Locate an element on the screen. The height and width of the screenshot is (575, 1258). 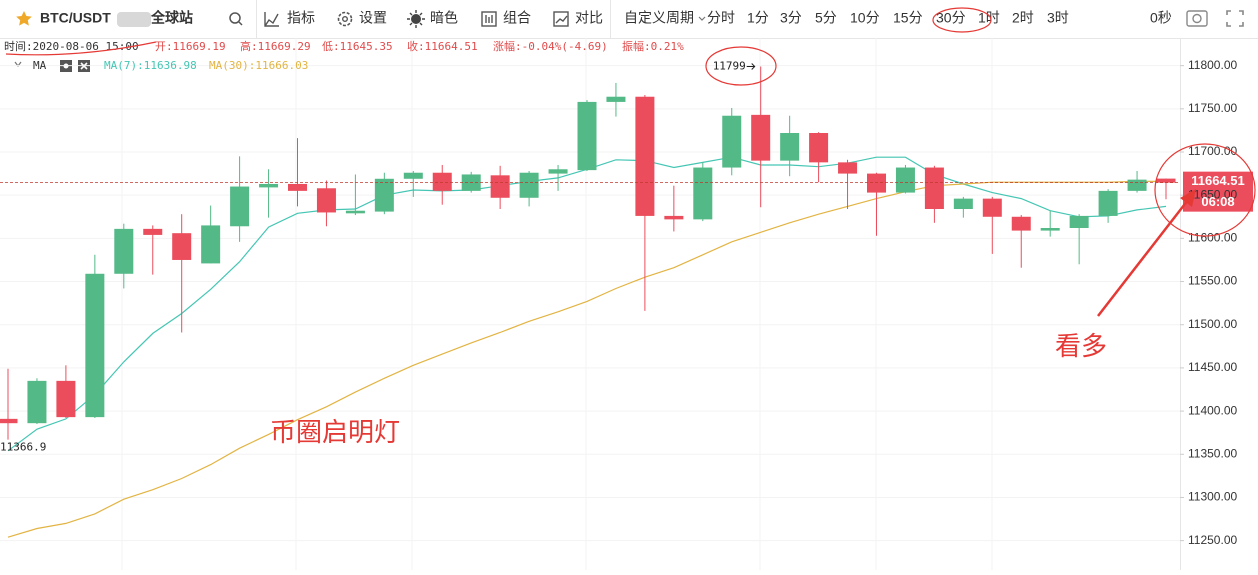
ma-title: MA is located at coordinates (40, 65).